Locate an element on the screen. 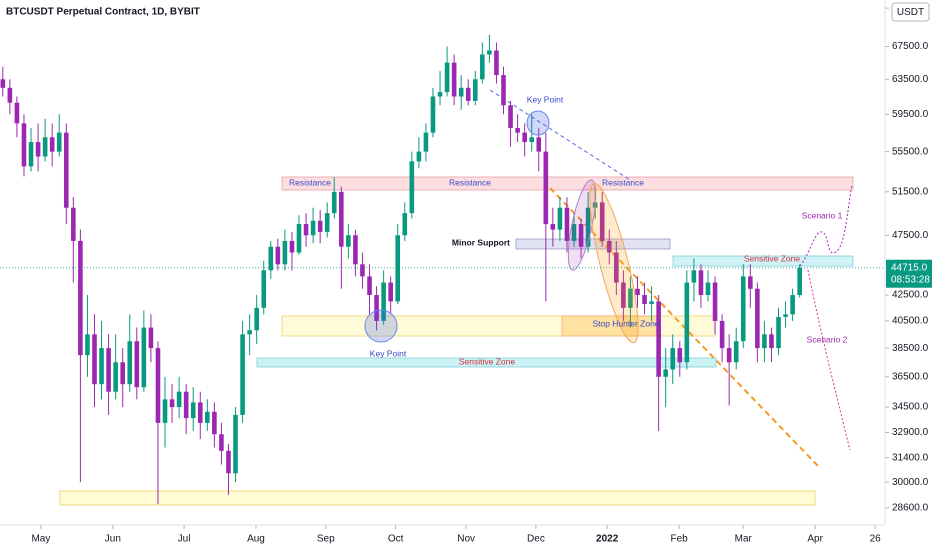 The width and height of the screenshot is (932, 550). x-tick-label: Aug is located at coordinates (256, 539).